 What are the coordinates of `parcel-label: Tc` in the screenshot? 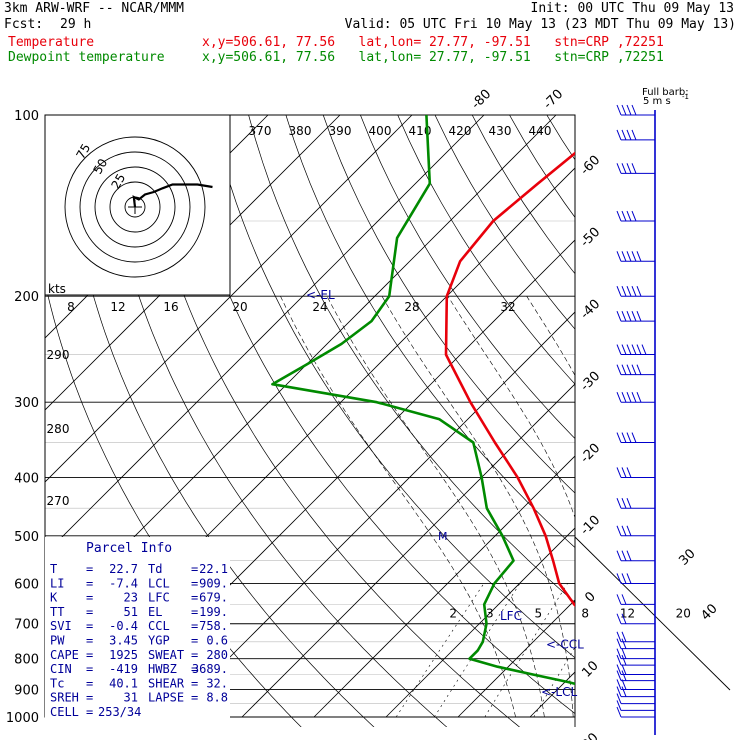 It's located at (57, 683).